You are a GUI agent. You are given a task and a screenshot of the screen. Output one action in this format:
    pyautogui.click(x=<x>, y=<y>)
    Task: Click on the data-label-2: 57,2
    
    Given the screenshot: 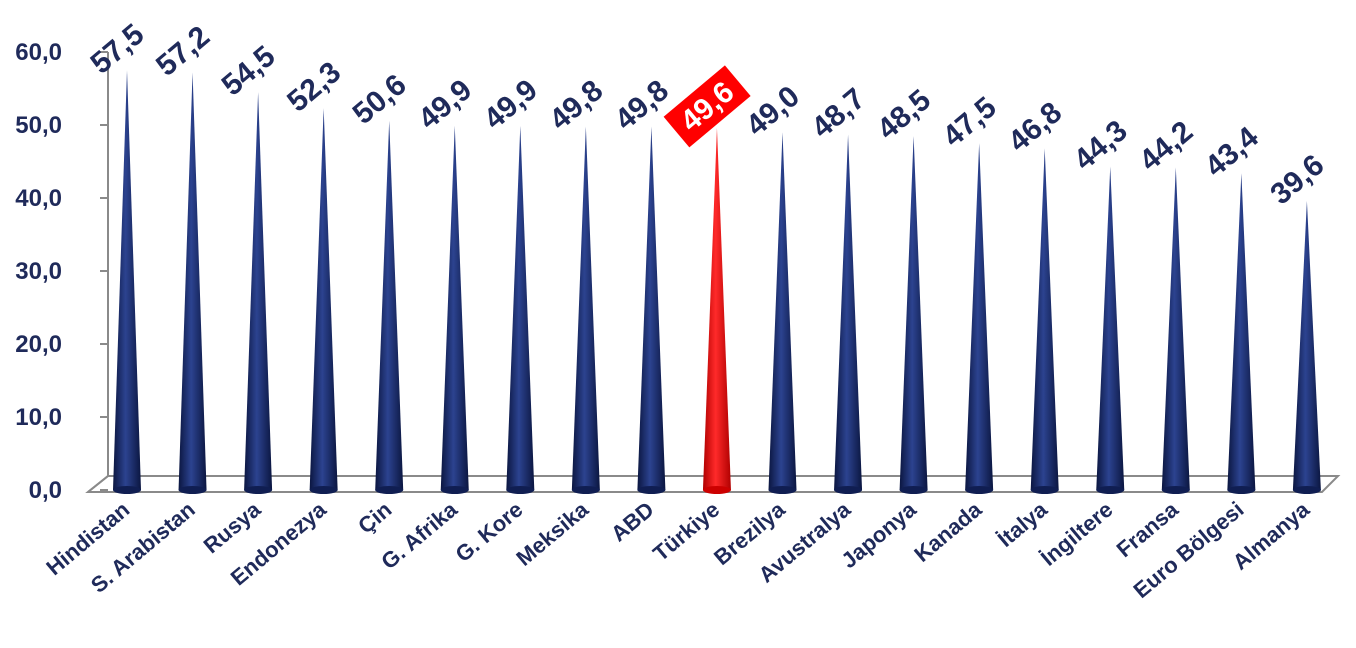 What is the action you would take?
    pyautogui.click(x=183, y=51)
    